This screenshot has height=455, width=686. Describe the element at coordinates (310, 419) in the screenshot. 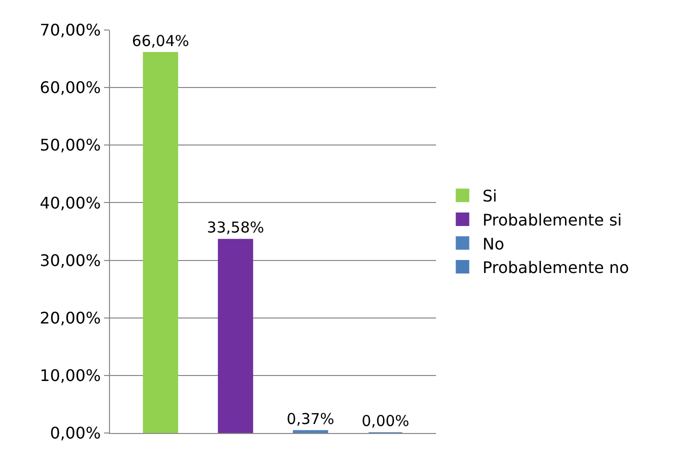

I see `data-label: 0,37%` at that location.